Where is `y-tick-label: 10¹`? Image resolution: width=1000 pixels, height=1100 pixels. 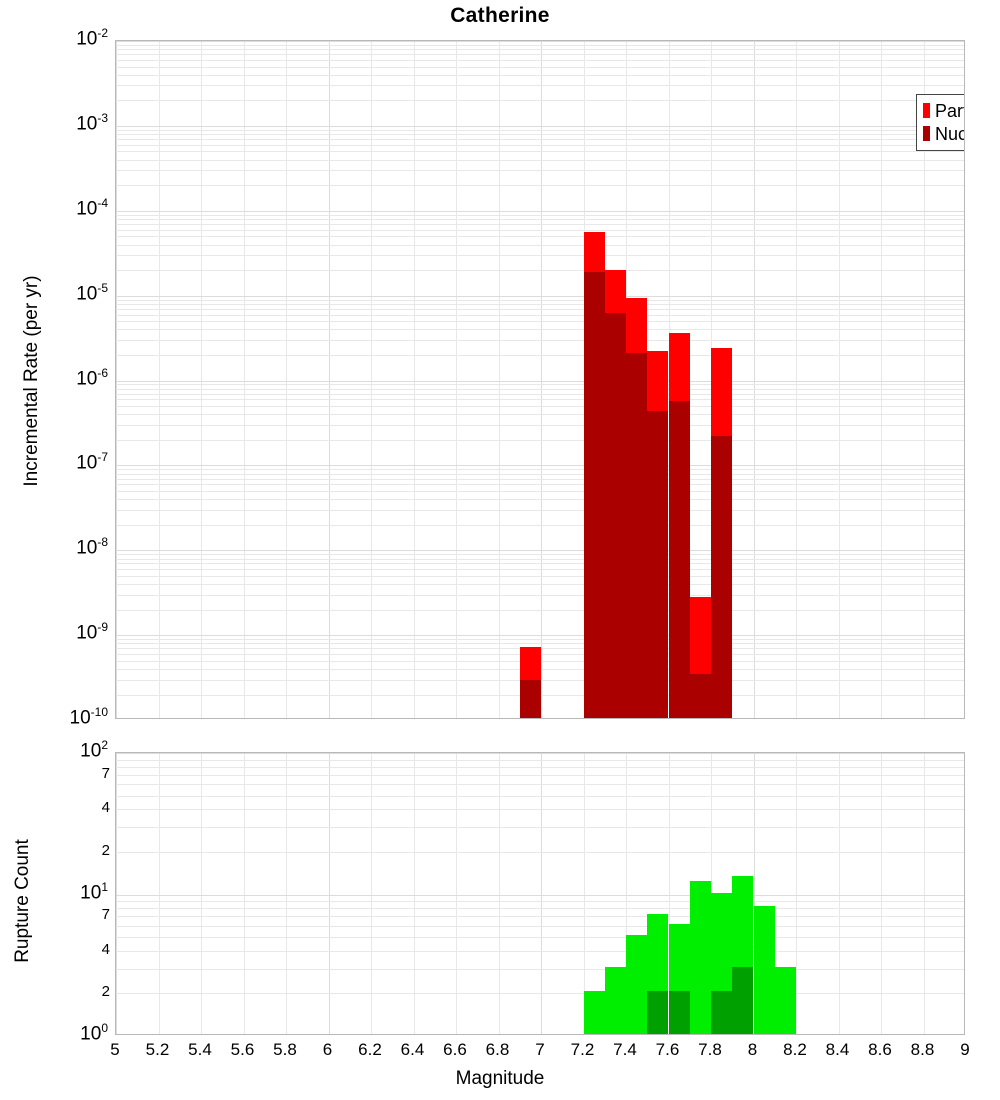
y-tick-label: 10¹ is located at coordinates (94, 891).